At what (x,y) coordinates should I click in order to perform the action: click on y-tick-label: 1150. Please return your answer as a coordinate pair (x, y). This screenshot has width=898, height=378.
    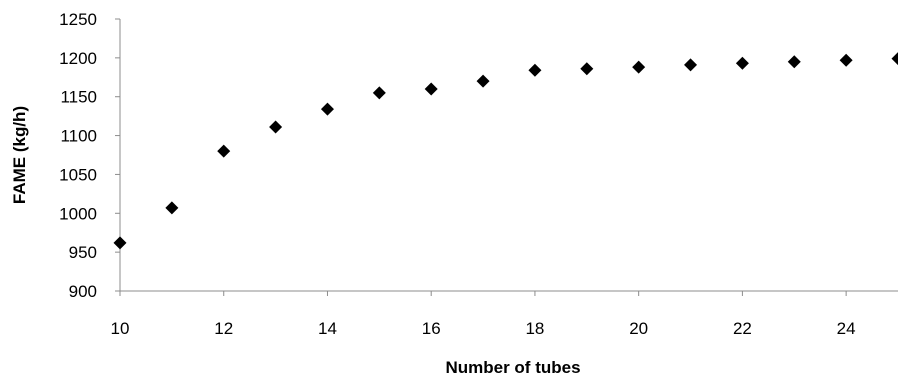
    Looking at the image, I should click on (78, 97).